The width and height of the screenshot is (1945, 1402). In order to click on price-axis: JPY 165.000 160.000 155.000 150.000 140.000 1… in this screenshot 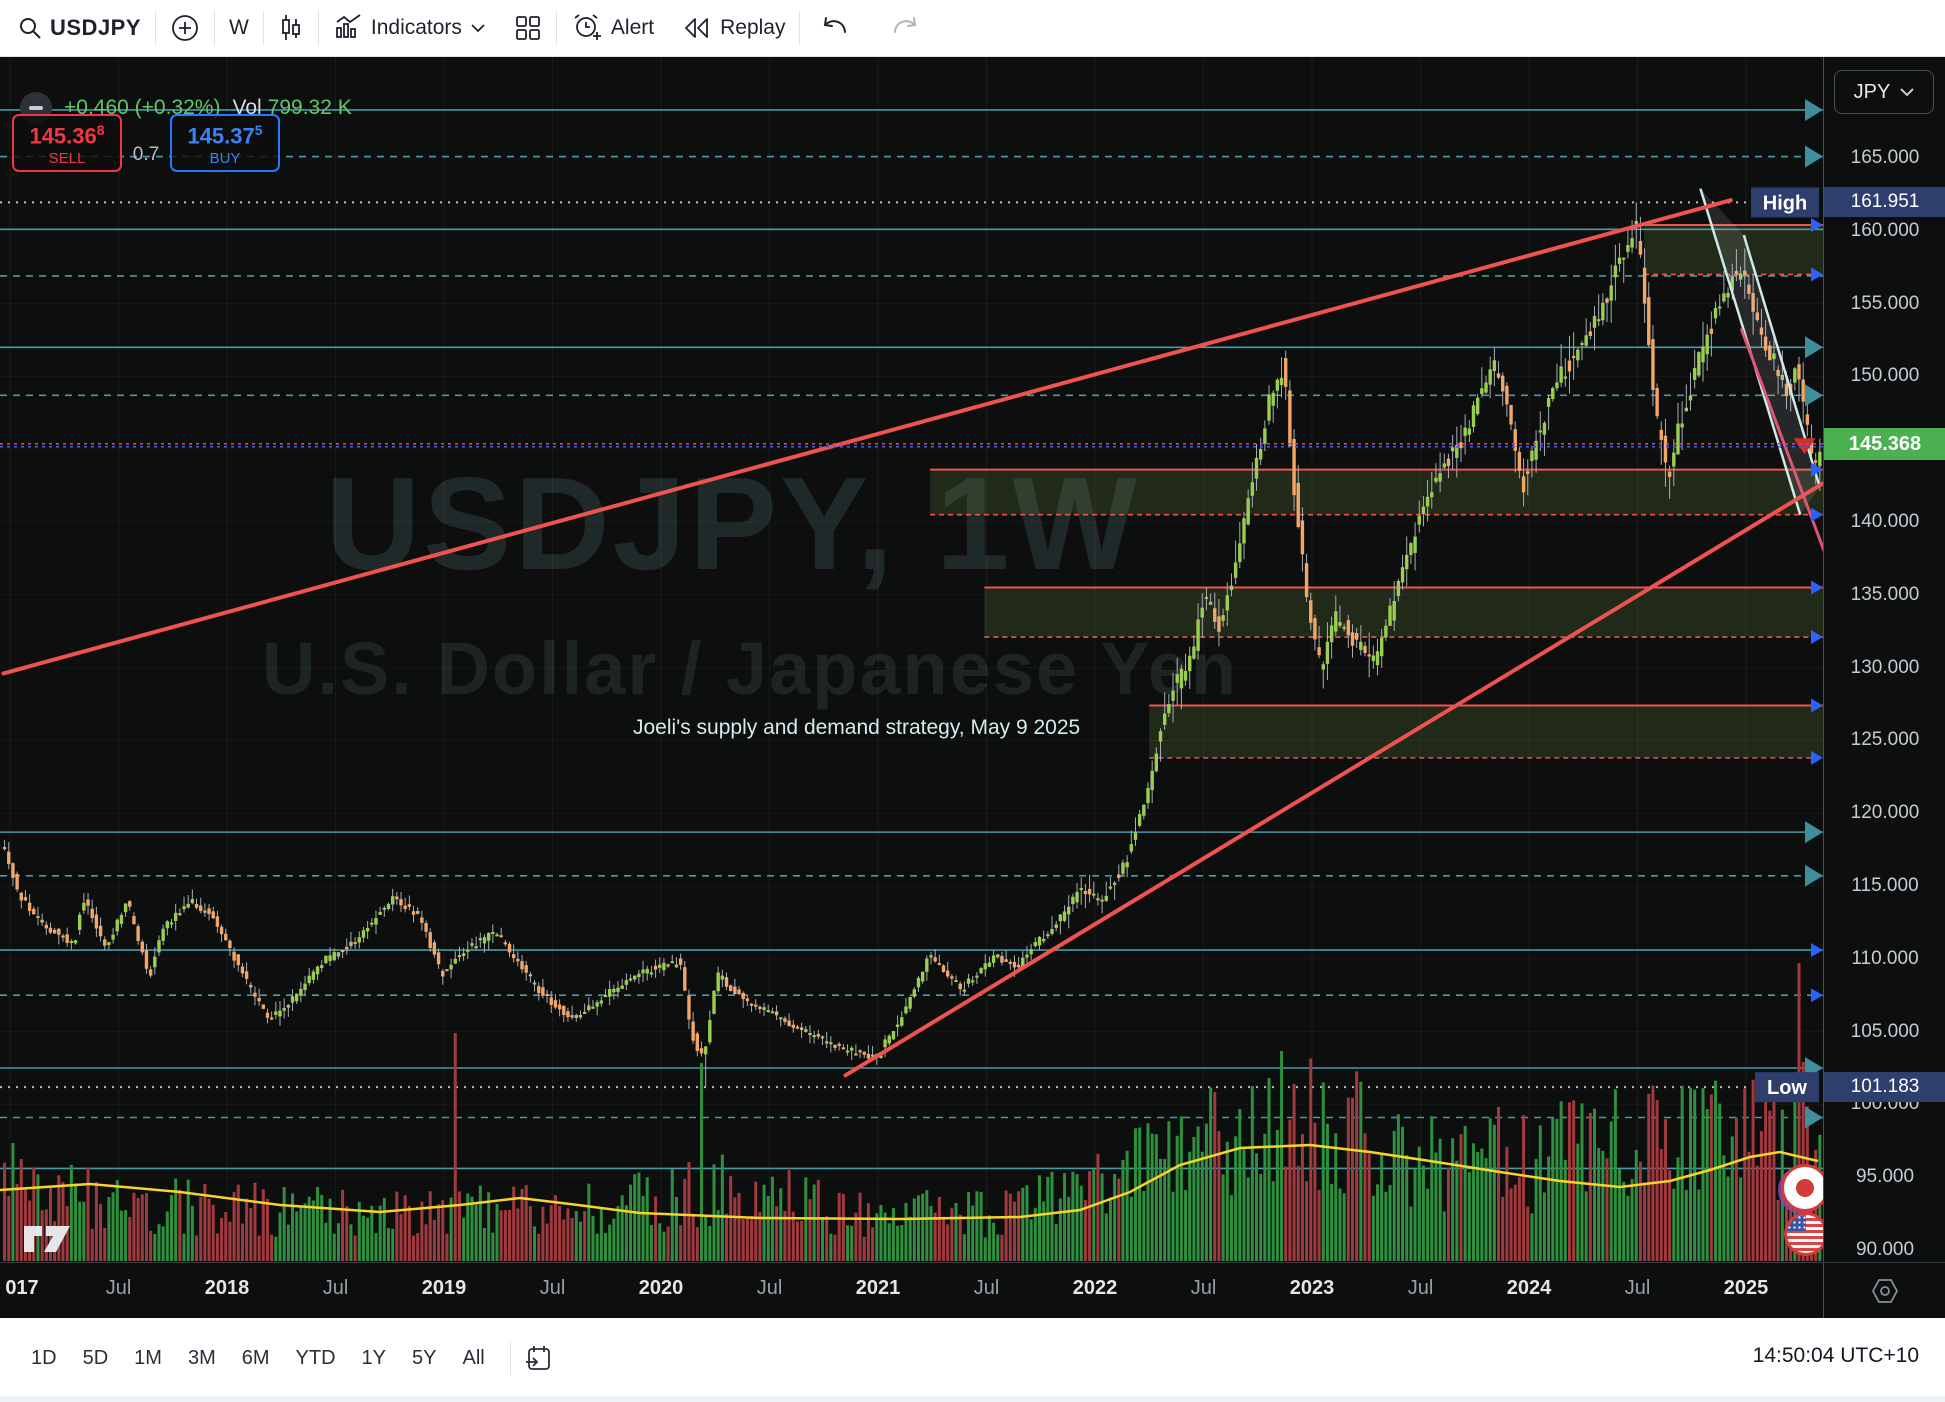, I will do `click(1884, 659)`.